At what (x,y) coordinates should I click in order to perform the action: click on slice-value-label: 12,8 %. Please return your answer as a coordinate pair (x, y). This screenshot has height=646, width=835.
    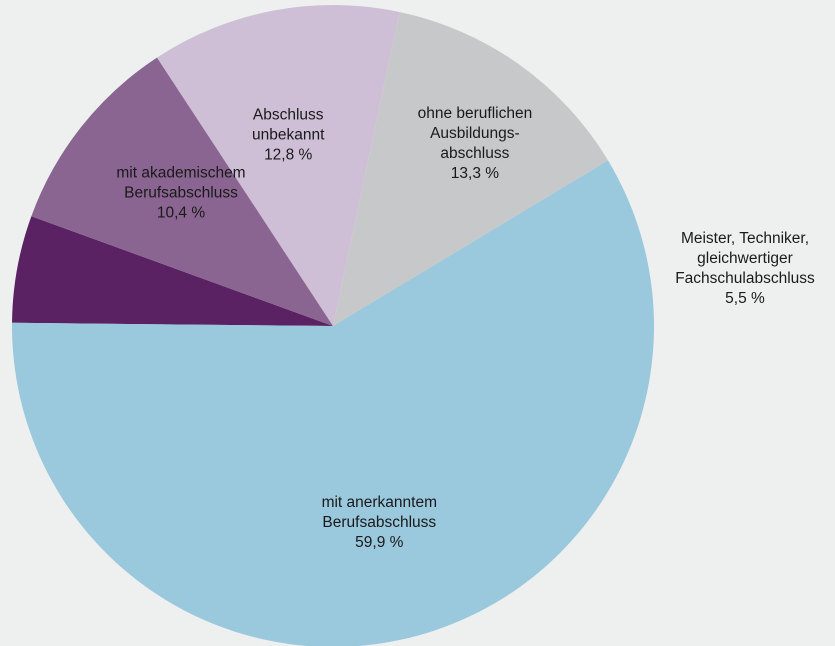
    Looking at the image, I should click on (288, 154).